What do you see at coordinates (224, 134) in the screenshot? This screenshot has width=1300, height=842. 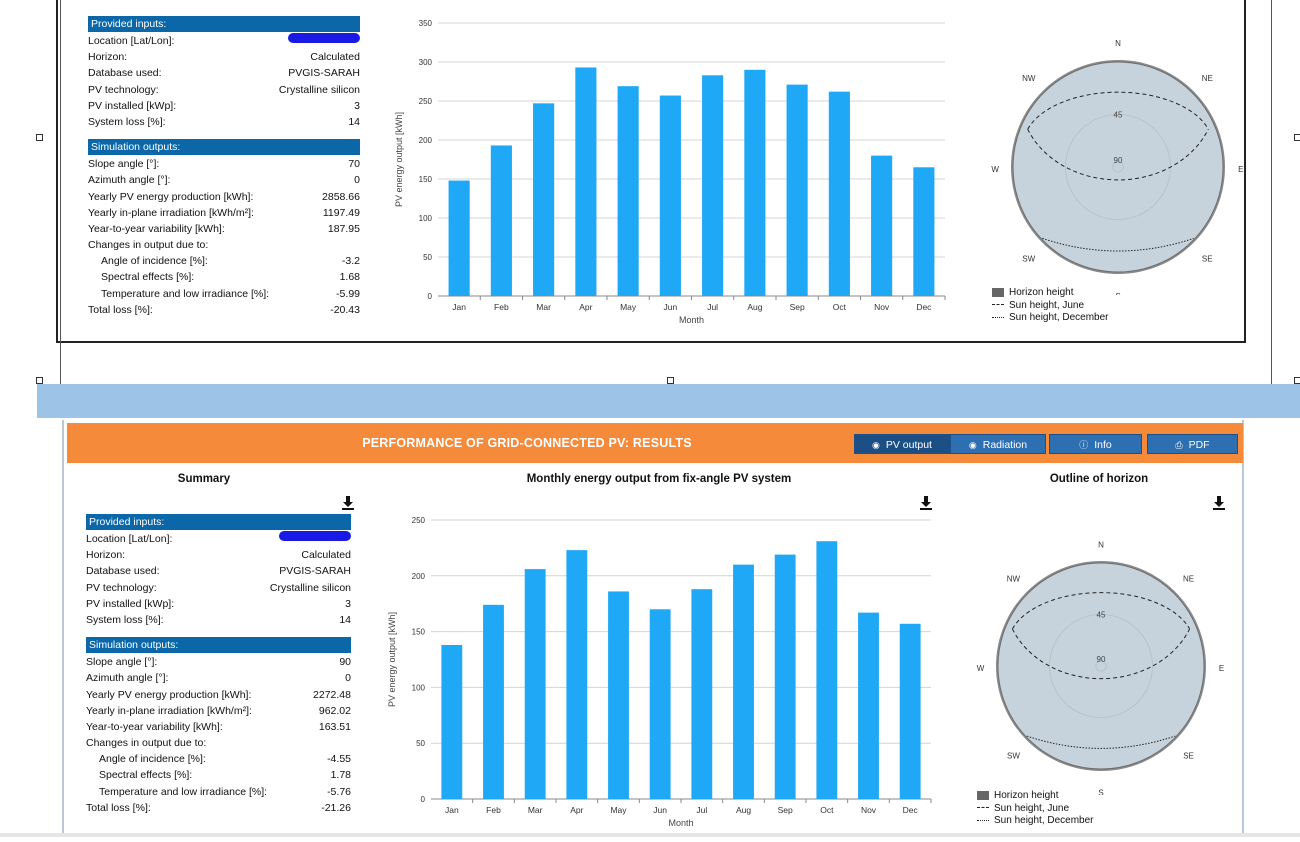 I see `summary-gap` at bounding box center [224, 134].